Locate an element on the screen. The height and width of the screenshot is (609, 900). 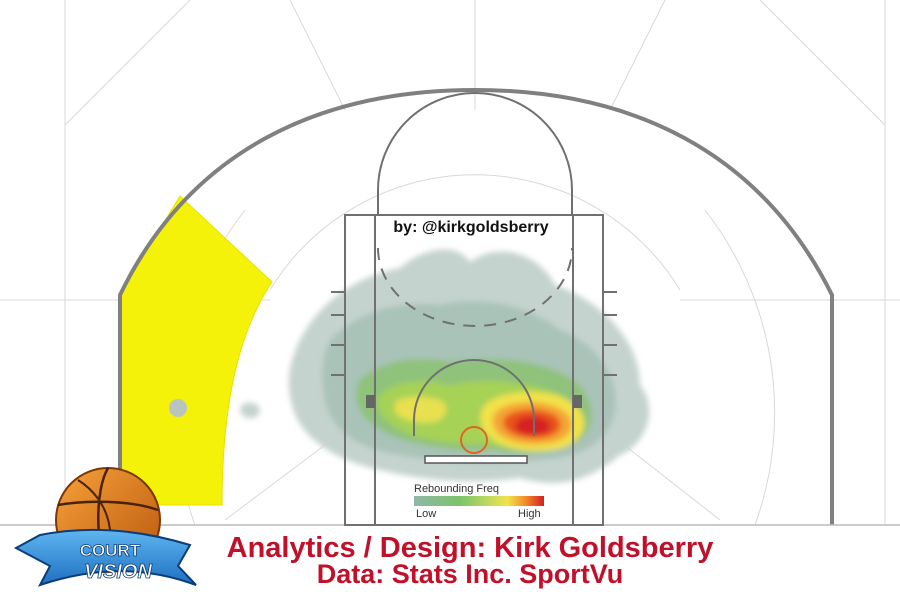
logo-word-court: COURT is located at coordinates (110, 550).